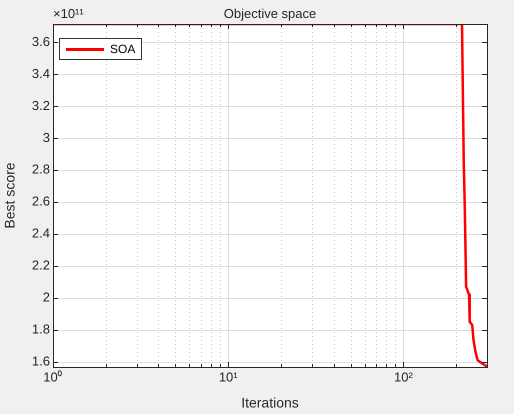 The height and width of the screenshot is (414, 514). What do you see at coordinates (270, 402) in the screenshot?
I see `x-axis-title: Iterations` at bounding box center [270, 402].